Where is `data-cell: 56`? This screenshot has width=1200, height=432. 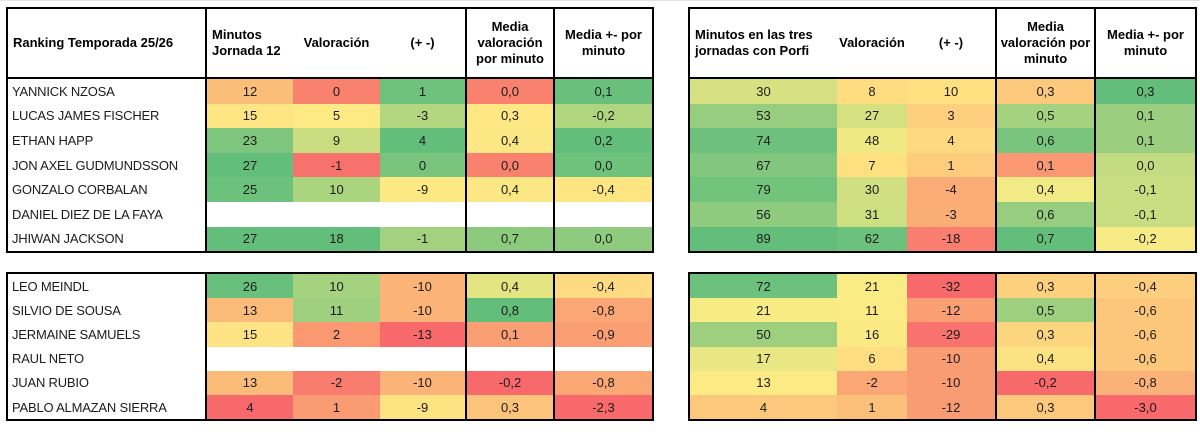
data-cell: 56 is located at coordinates (763, 214).